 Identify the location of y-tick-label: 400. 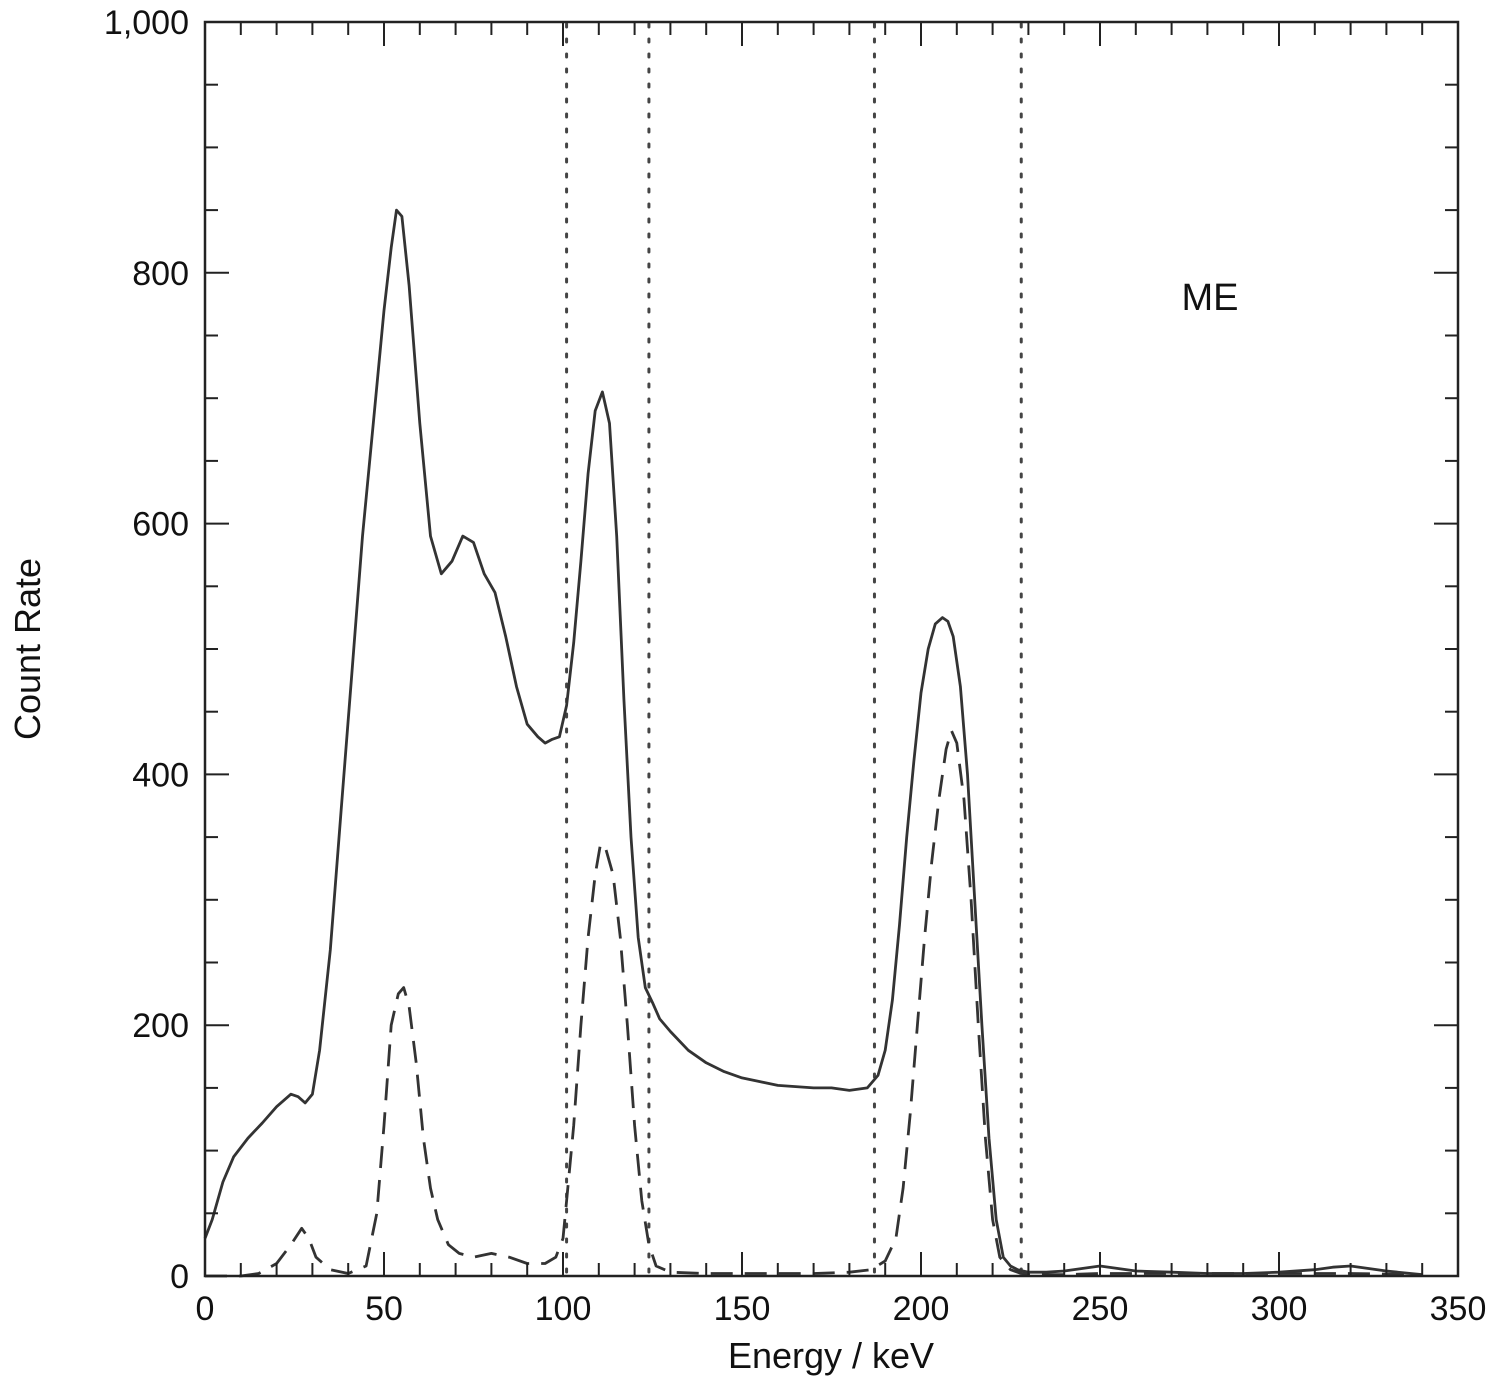
(160, 775).